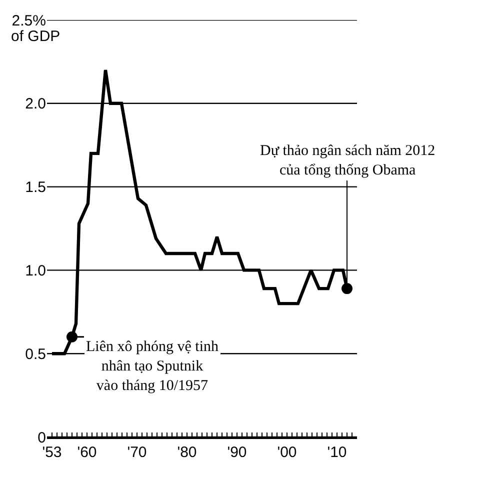 The height and width of the screenshot is (479, 483). I want to click on x-tick-label: '00, so click(287, 452).